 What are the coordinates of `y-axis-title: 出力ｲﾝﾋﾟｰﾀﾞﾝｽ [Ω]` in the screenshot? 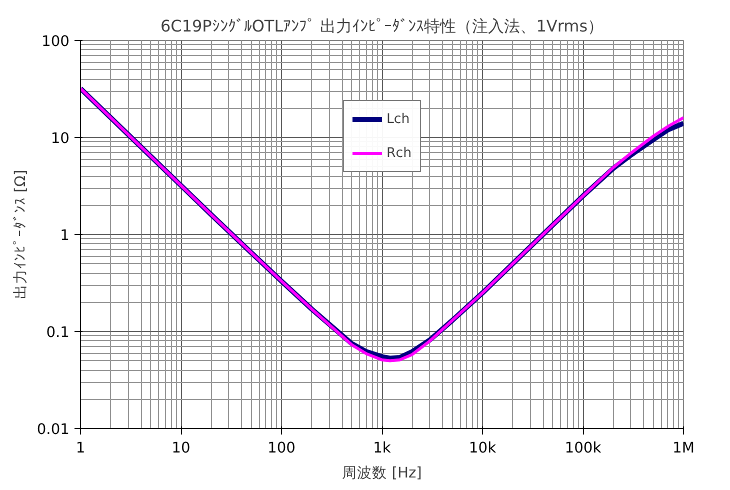 It's located at (20, 235).